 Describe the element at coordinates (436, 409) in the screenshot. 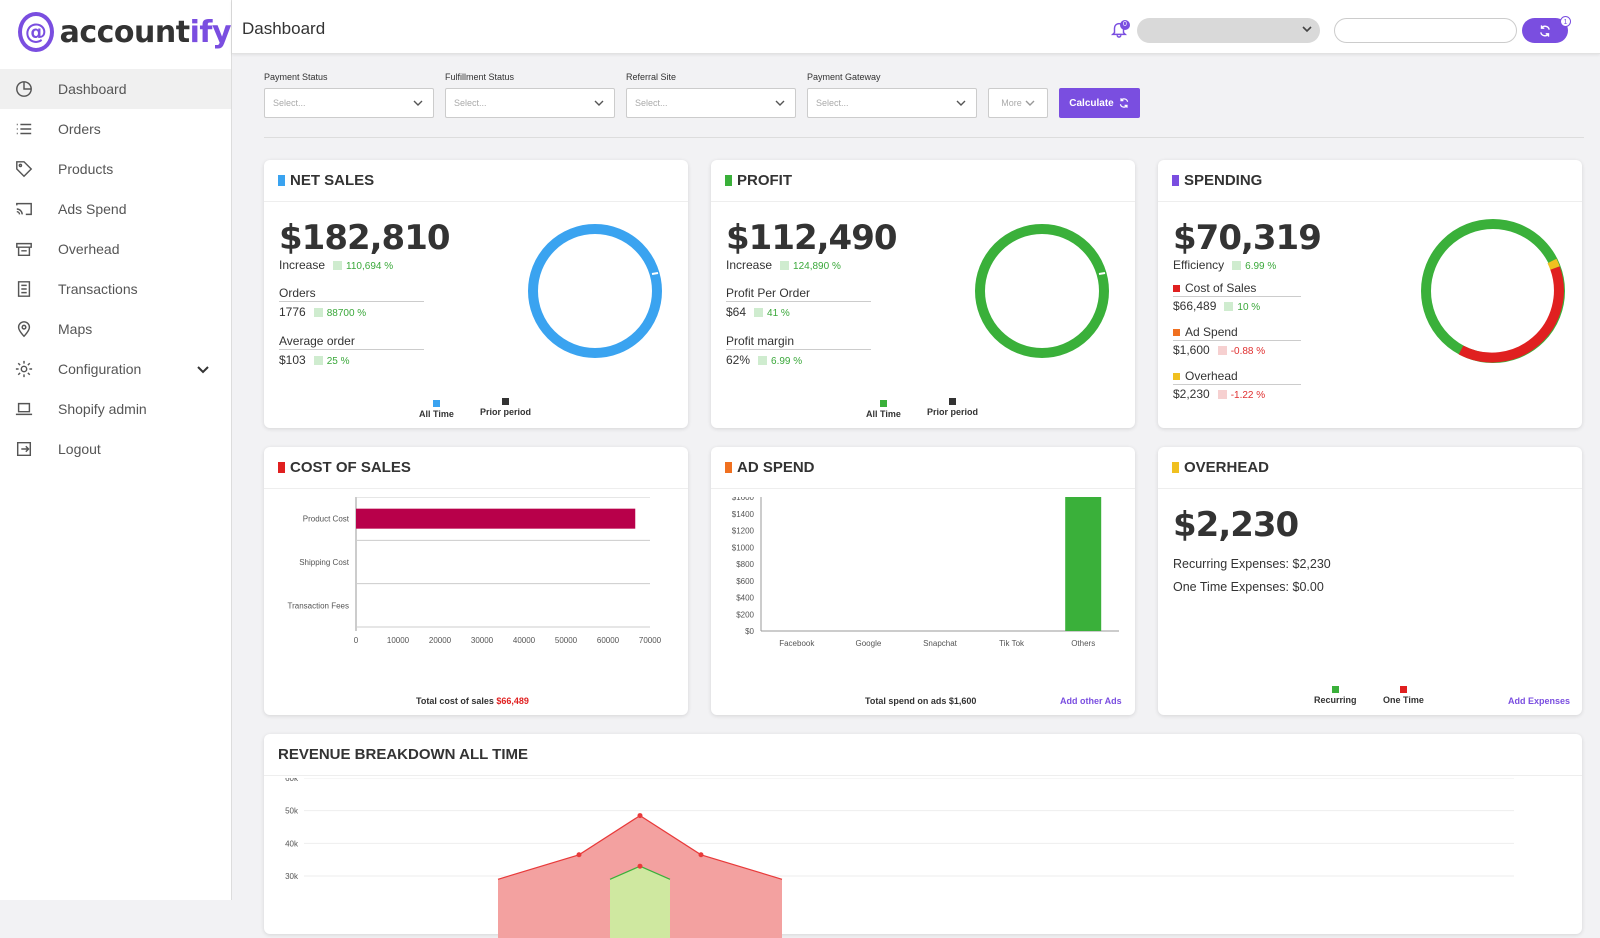

I see `legend-all-time: All Time` at that location.